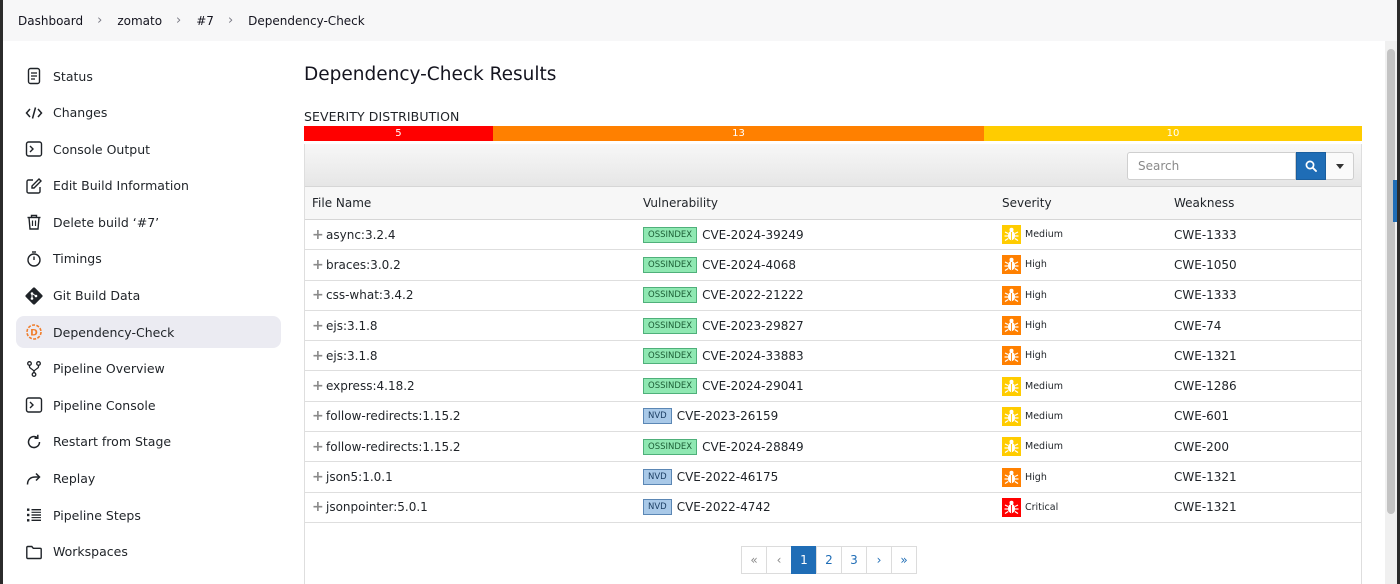 This screenshot has height=584, width=1400. Describe the element at coordinates (1205, 386) in the screenshot. I see `weakness-cell: CWE-1286` at that location.